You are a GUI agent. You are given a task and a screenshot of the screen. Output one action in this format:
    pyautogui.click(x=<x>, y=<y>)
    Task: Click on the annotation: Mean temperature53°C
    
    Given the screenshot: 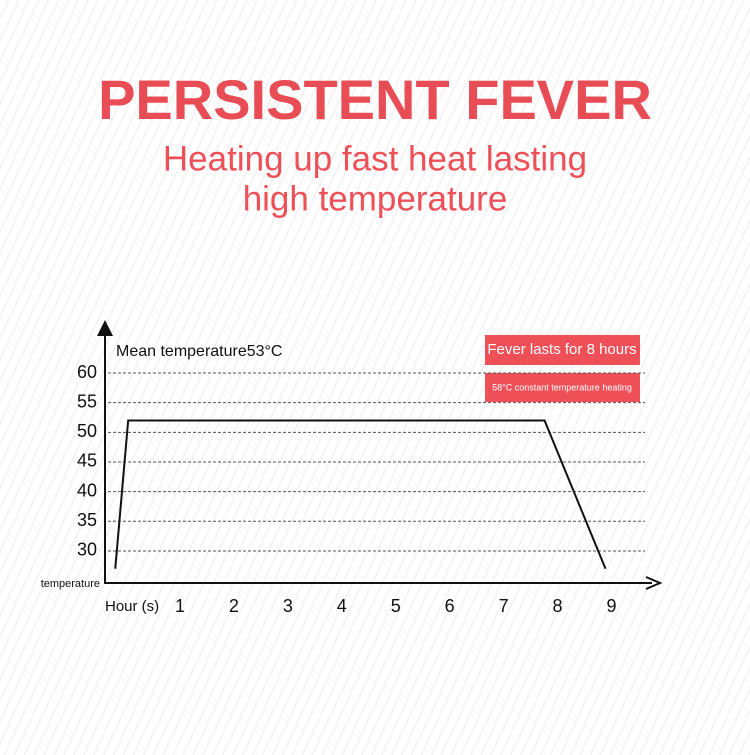 What is the action you would take?
    pyautogui.click(x=199, y=351)
    